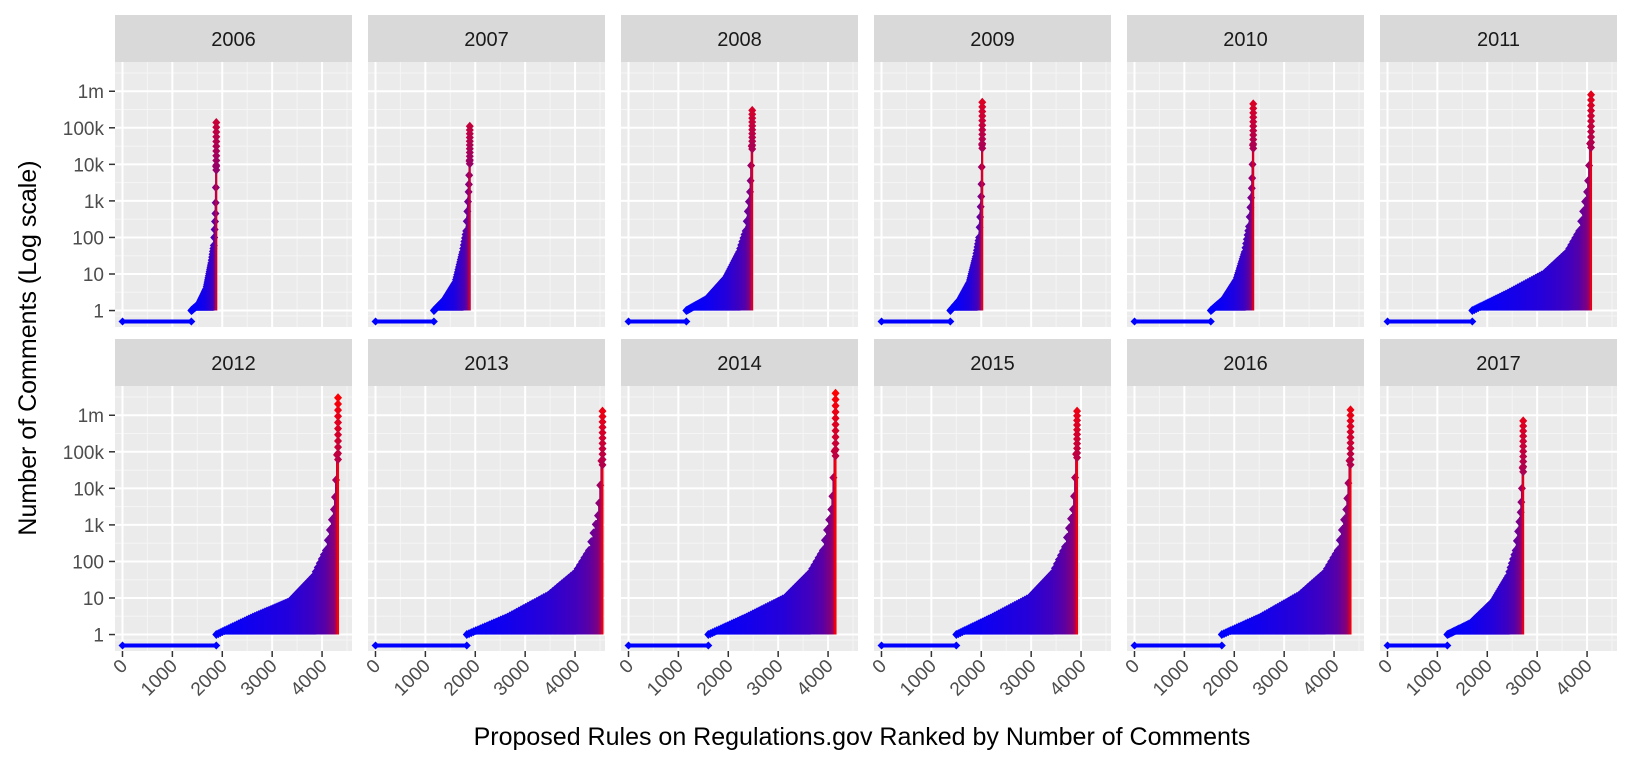  I want to click on facet-strip-label: 2013, so click(486, 364).